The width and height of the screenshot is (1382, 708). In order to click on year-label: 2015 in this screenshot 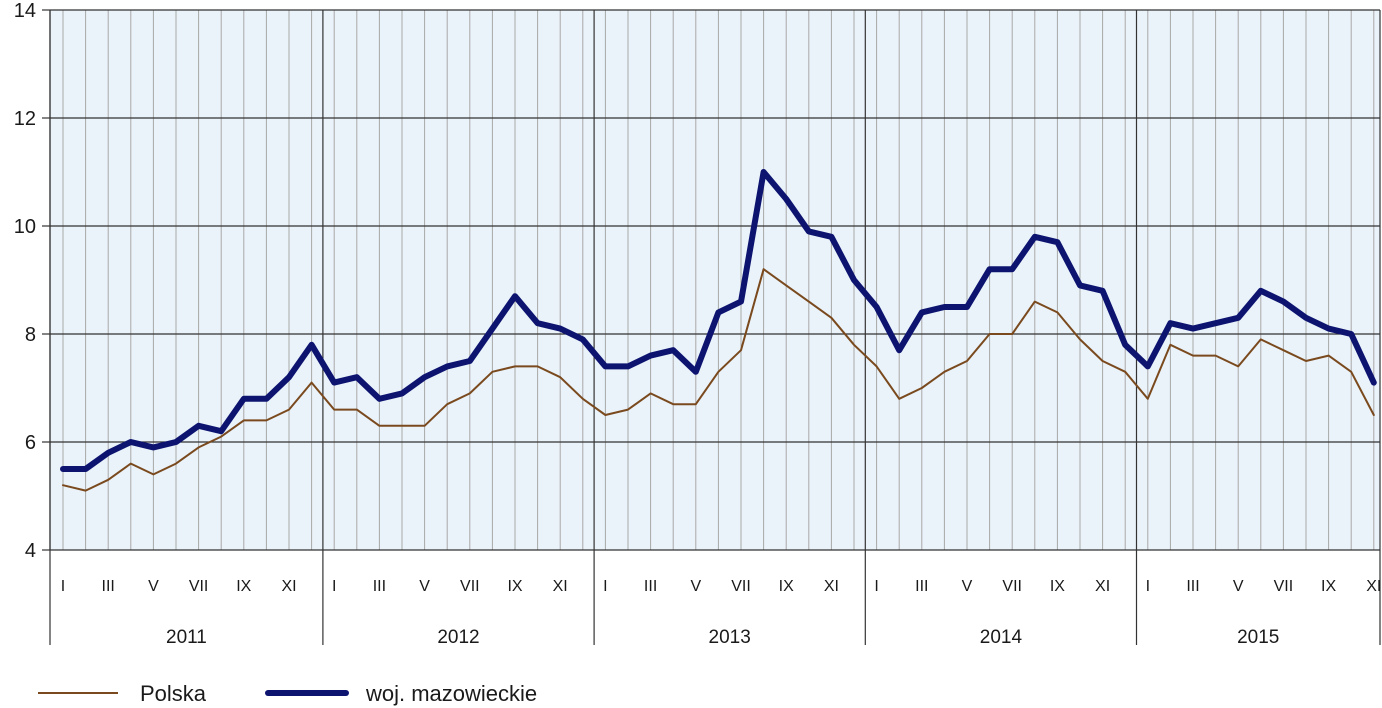, I will do `click(1258, 637)`.